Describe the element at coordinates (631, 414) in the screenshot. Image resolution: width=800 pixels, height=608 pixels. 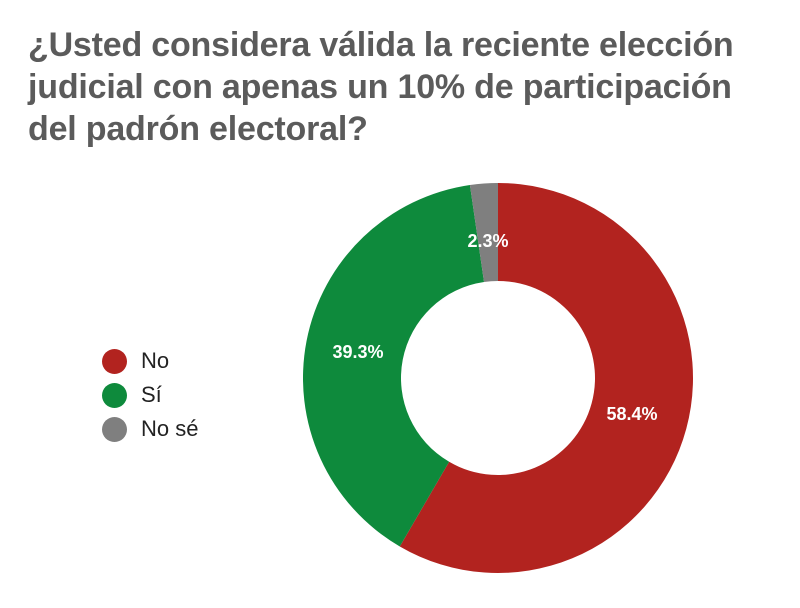
I see `slice-label-no: 58.4%` at that location.